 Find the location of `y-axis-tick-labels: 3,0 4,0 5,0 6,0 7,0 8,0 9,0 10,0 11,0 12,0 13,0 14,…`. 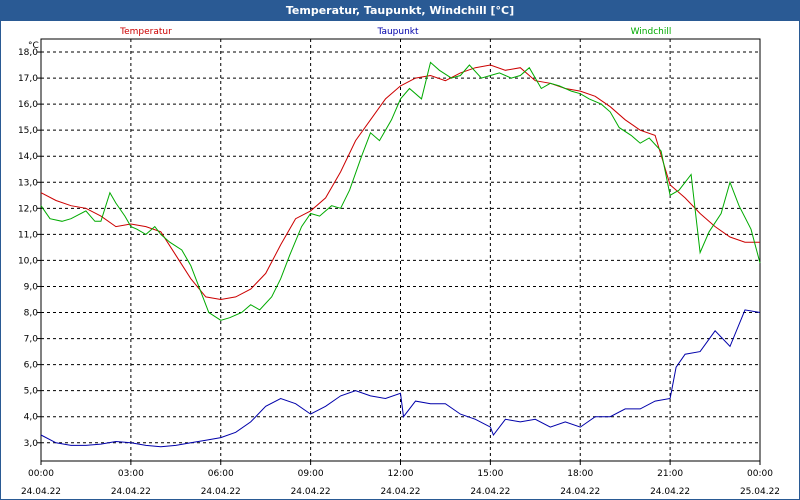

y-axis-tick-labels: 3,0 4,0 5,0 6,0 7,0 8,0 9,0 10,0 11,0 12,0 13,0 14,… is located at coordinates (28, 248).